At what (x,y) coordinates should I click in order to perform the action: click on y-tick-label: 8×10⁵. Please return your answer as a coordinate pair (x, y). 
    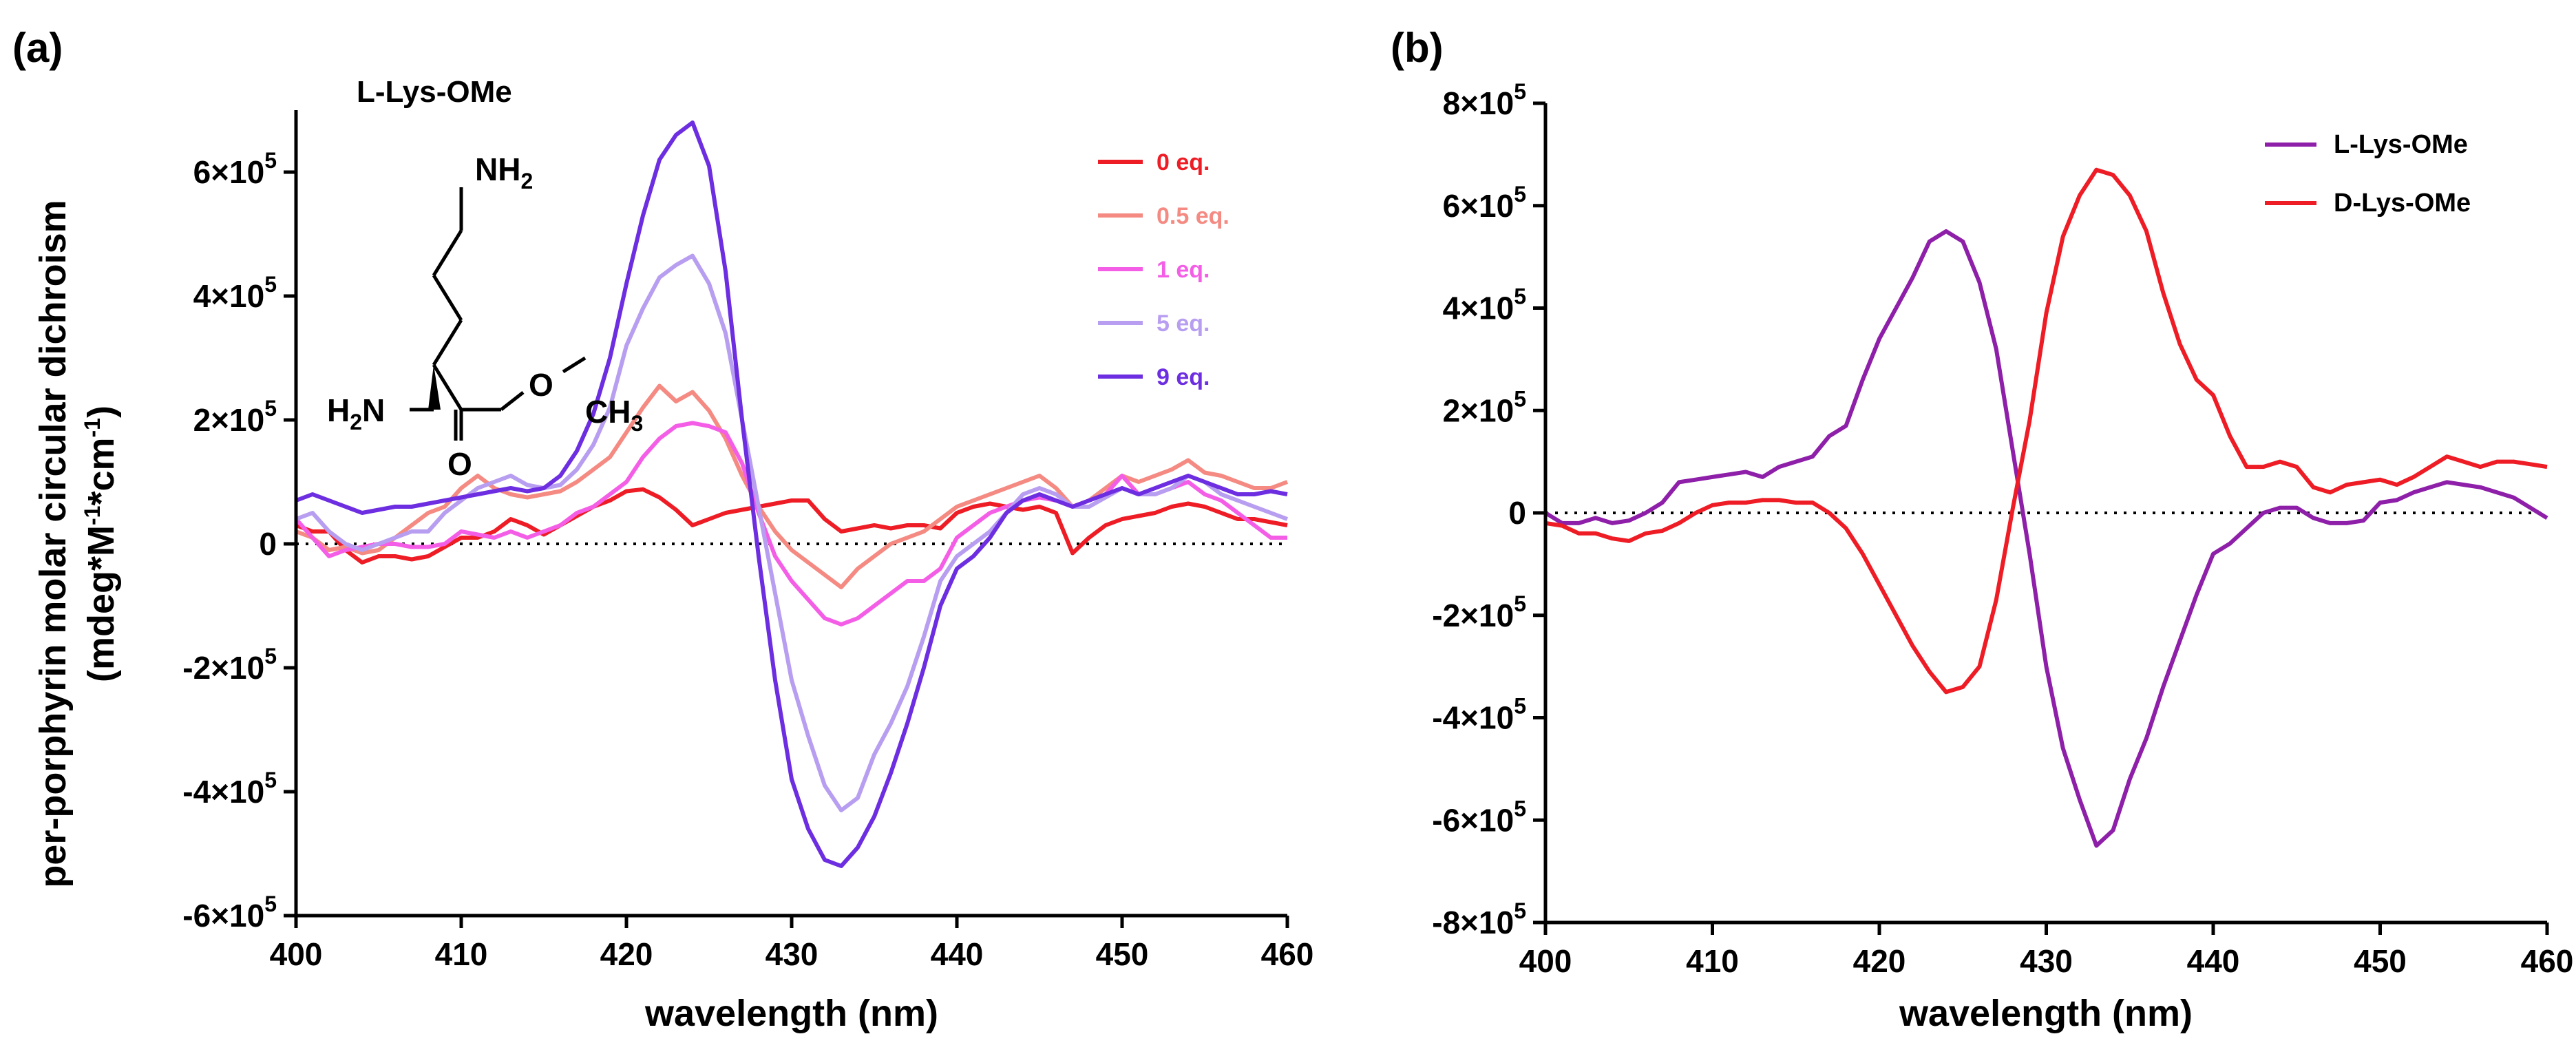
    Looking at the image, I should click on (1485, 100).